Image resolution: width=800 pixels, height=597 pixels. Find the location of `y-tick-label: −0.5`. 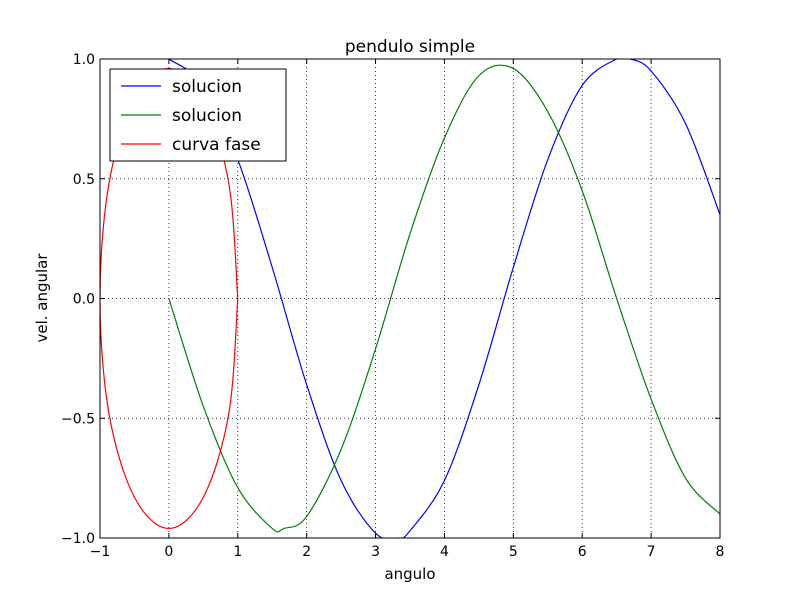

y-tick-label: −0.5 is located at coordinates (78, 419).